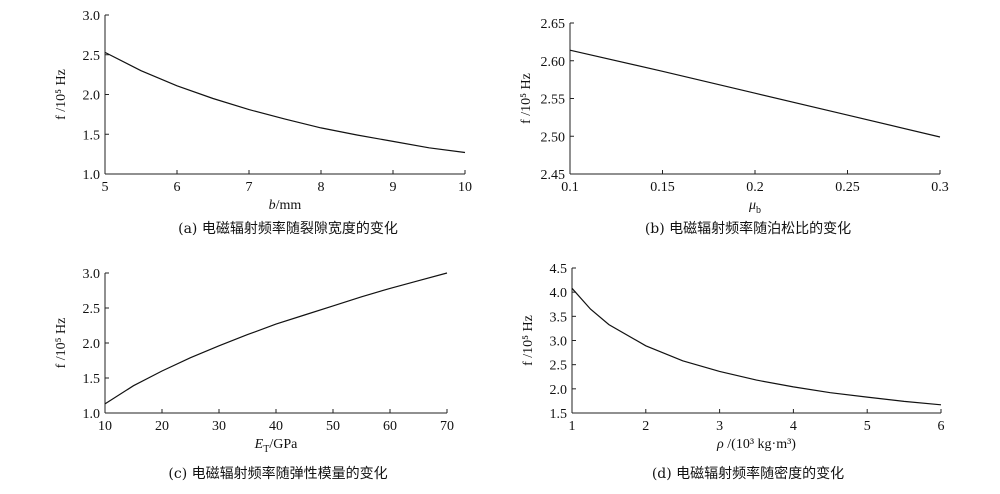 The width and height of the screenshot is (1000, 494). Describe the element at coordinates (285, 205) in the screenshot. I see `x-axis-label: b/mm` at that location.